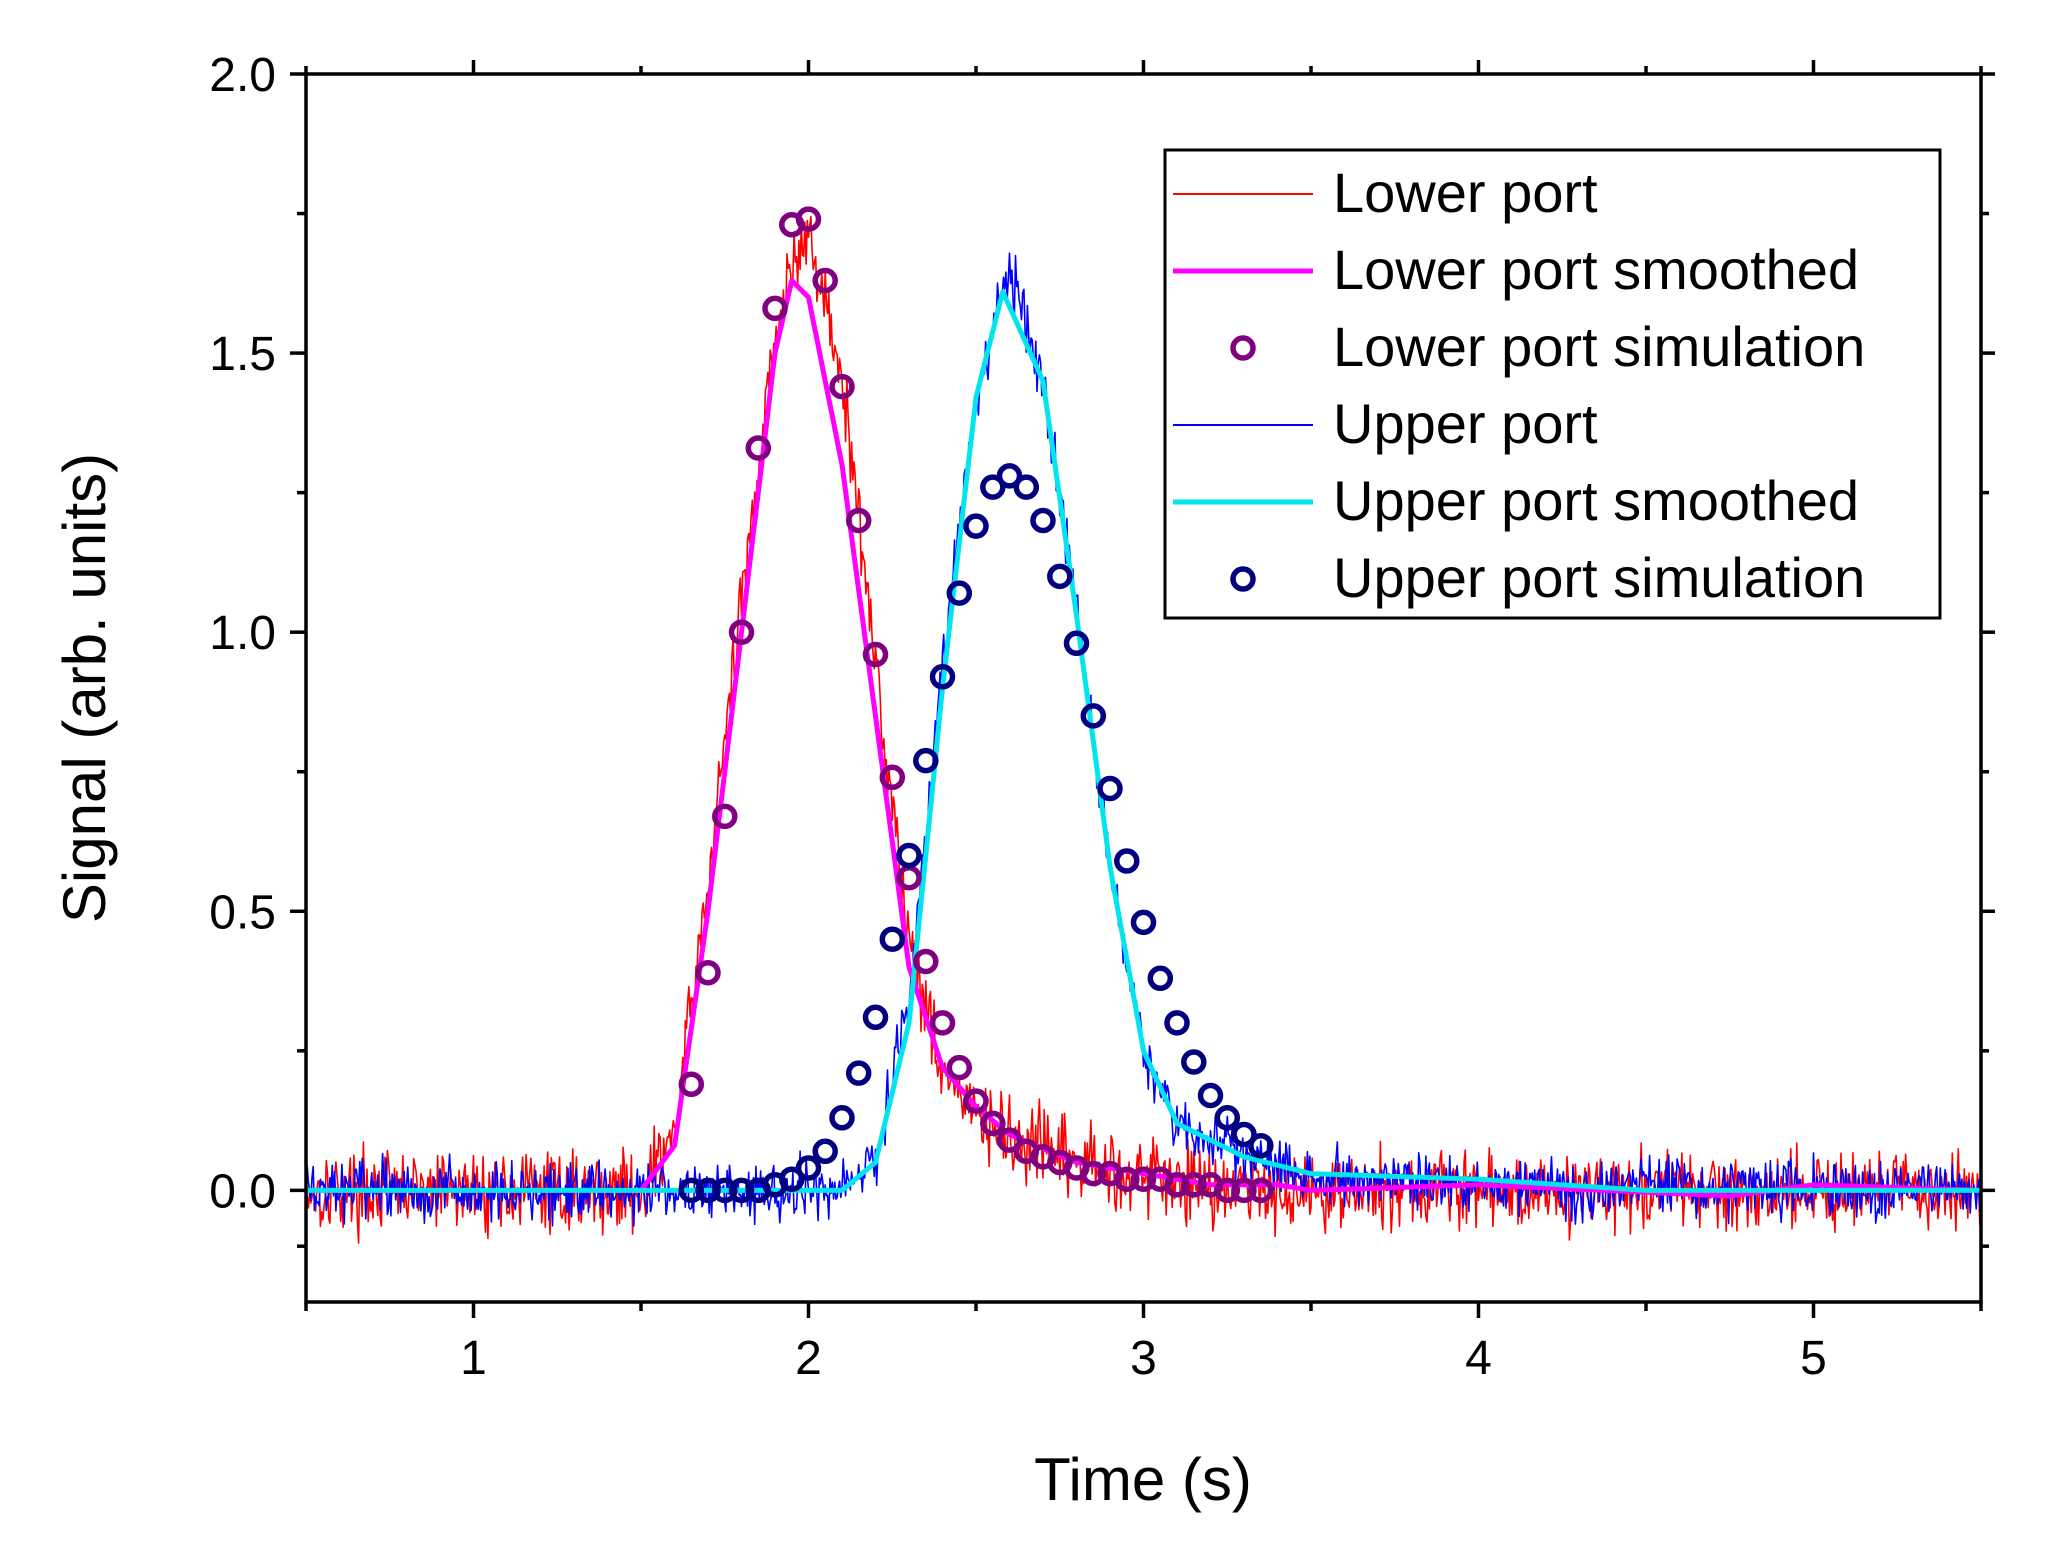 Image resolution: width=2046 pixels, height=1544 pixels. I want to click on y-tick-label: 0.0, so click(242, 1191).